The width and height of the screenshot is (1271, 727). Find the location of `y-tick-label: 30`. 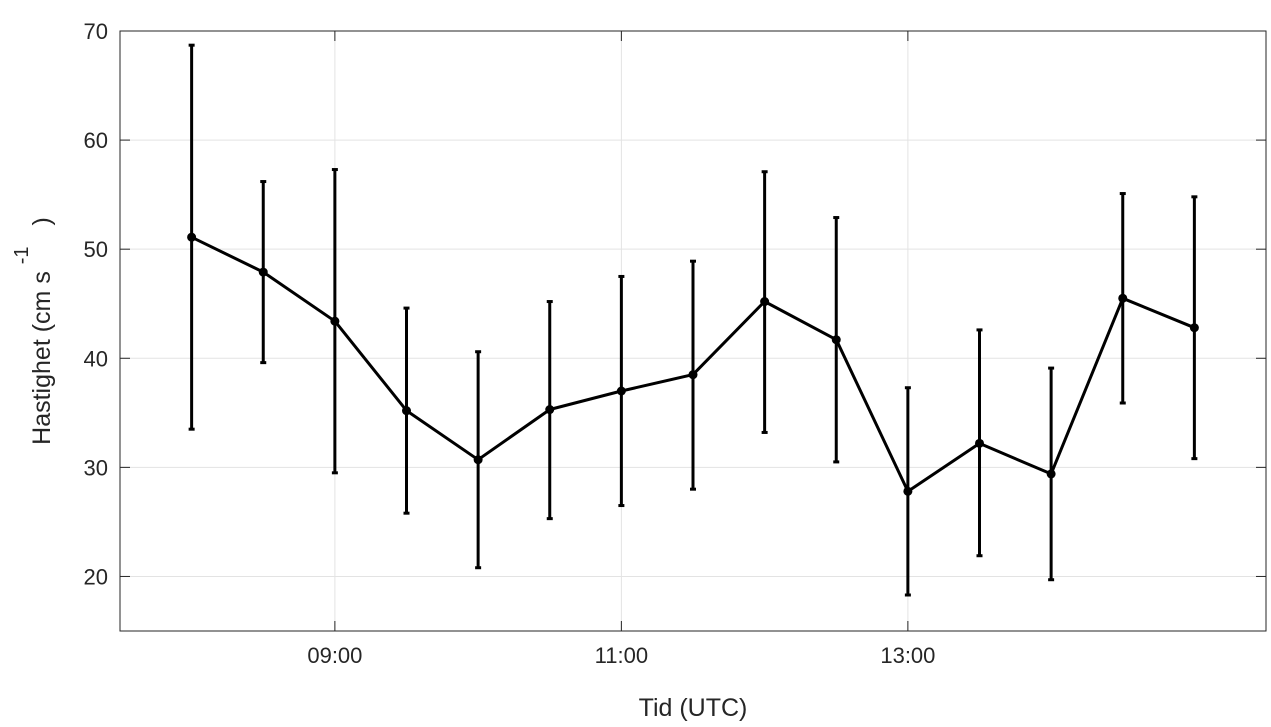

y-tick-label: 30 is located at coordinates (96, 467).